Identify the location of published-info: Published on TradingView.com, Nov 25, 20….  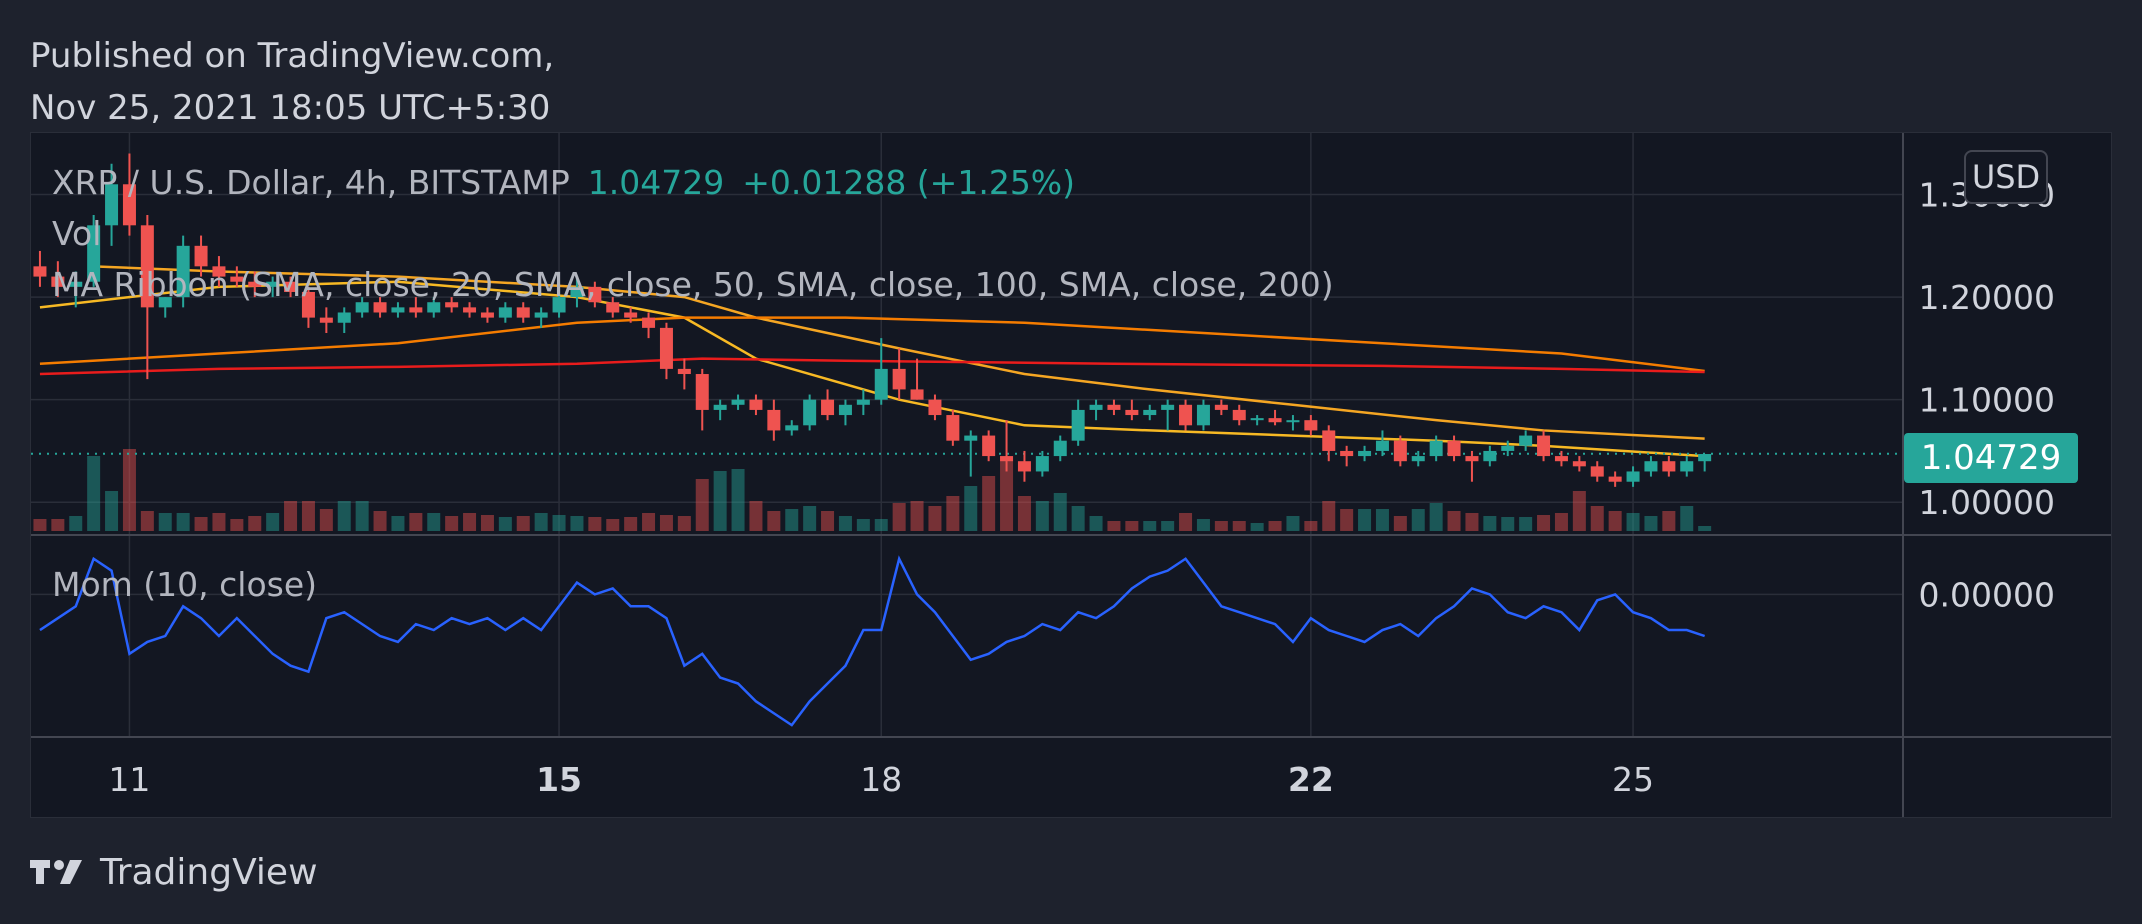
(292, 82).